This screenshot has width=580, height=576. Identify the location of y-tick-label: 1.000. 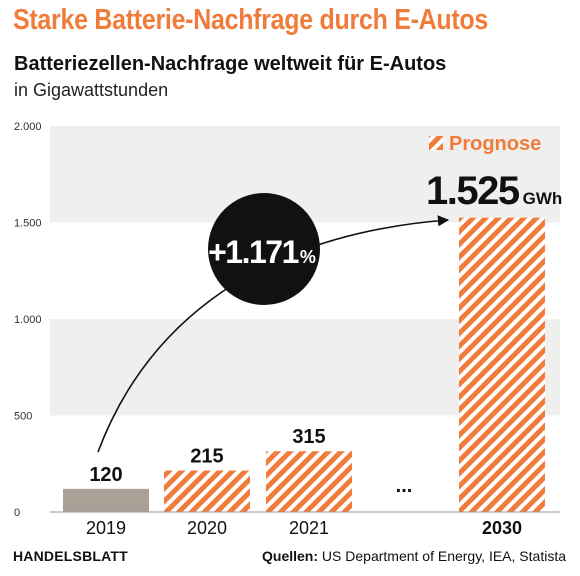
(28, 320).